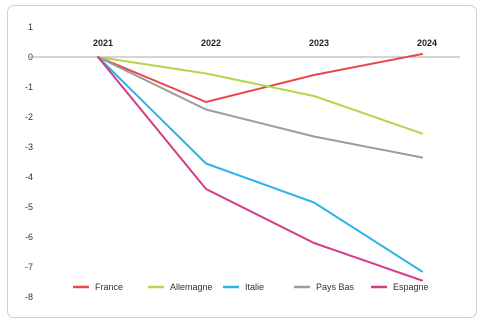 This screenshot has width=481, height=321. Describe the element at coordinates (103, 43) in the screenshot. I see `x-tick-label: 2021` at that location.